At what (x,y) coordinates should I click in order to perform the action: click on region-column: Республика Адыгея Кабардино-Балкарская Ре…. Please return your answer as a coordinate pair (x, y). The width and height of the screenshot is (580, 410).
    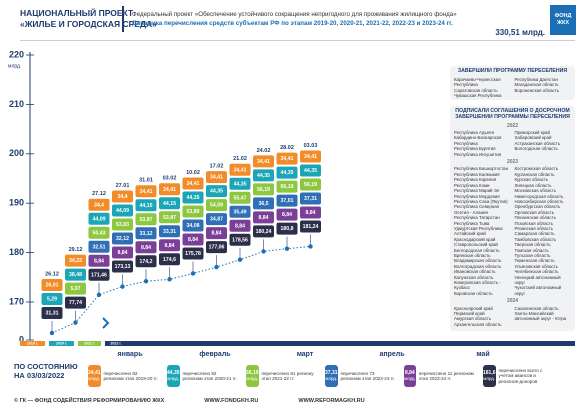
    Looking at the image, I should click on (482, 143).